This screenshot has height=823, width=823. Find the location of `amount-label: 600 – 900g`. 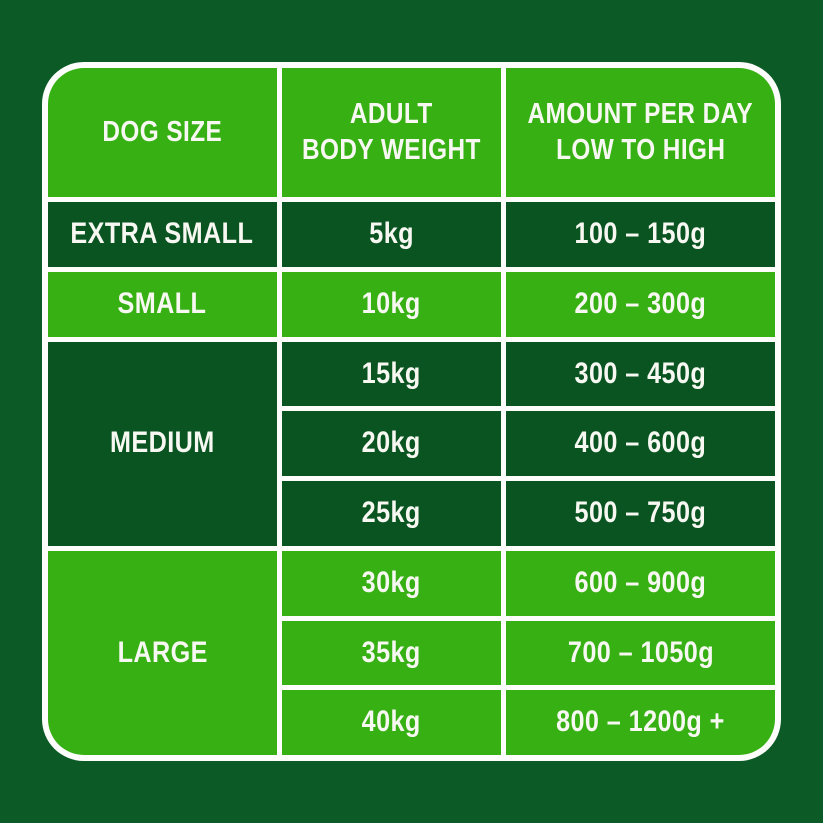

amount-label: 600 – 900g is located at coordinates (640, 582).